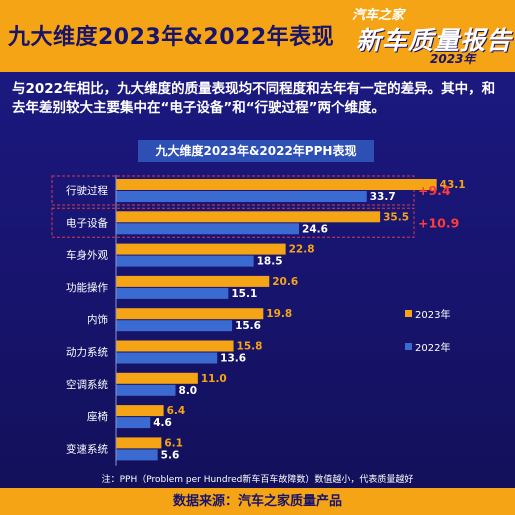 Image resolution: width=515 pixels, height=515 pixels. Describe the element at coordinates (87, 255) in the screenshot. I see `category-label: 车身外观` at that location.